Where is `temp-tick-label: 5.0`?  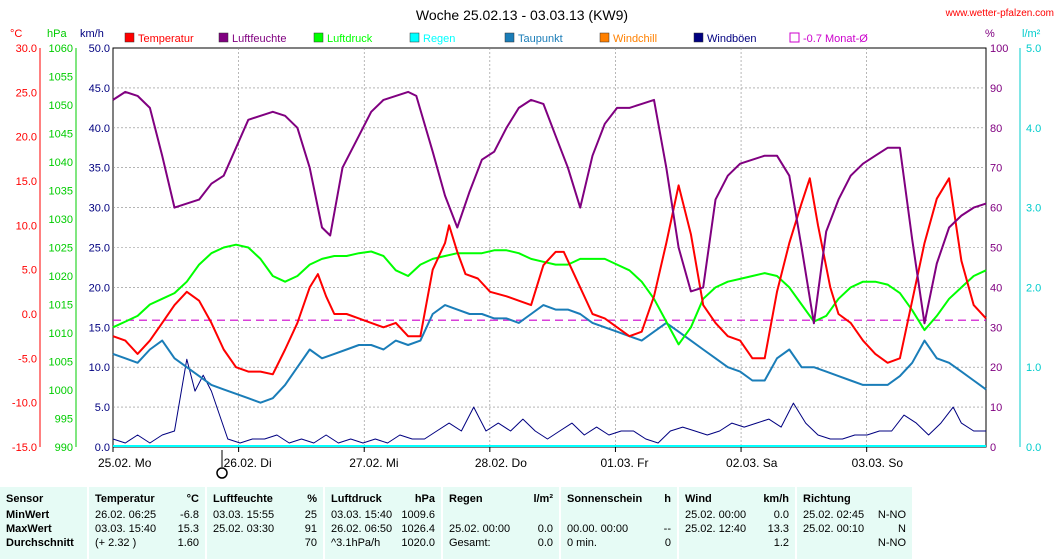 temp-tick-label: 5.0 is located at coordinates (29, 271).